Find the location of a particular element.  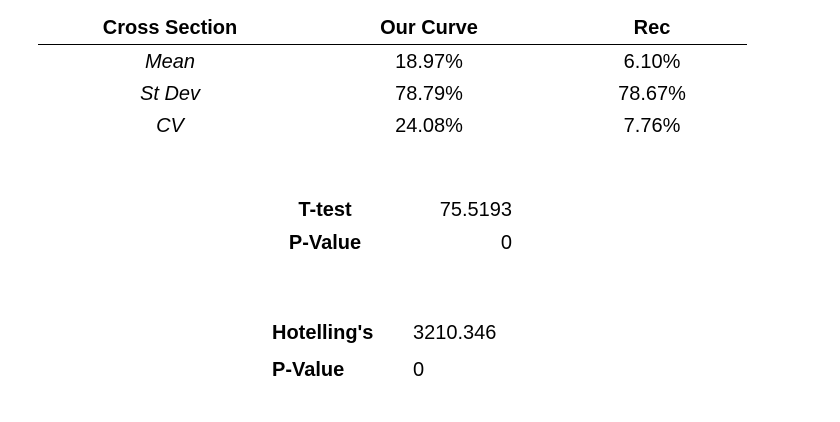

cell: 18.97% is located at coordinates (429, 62).